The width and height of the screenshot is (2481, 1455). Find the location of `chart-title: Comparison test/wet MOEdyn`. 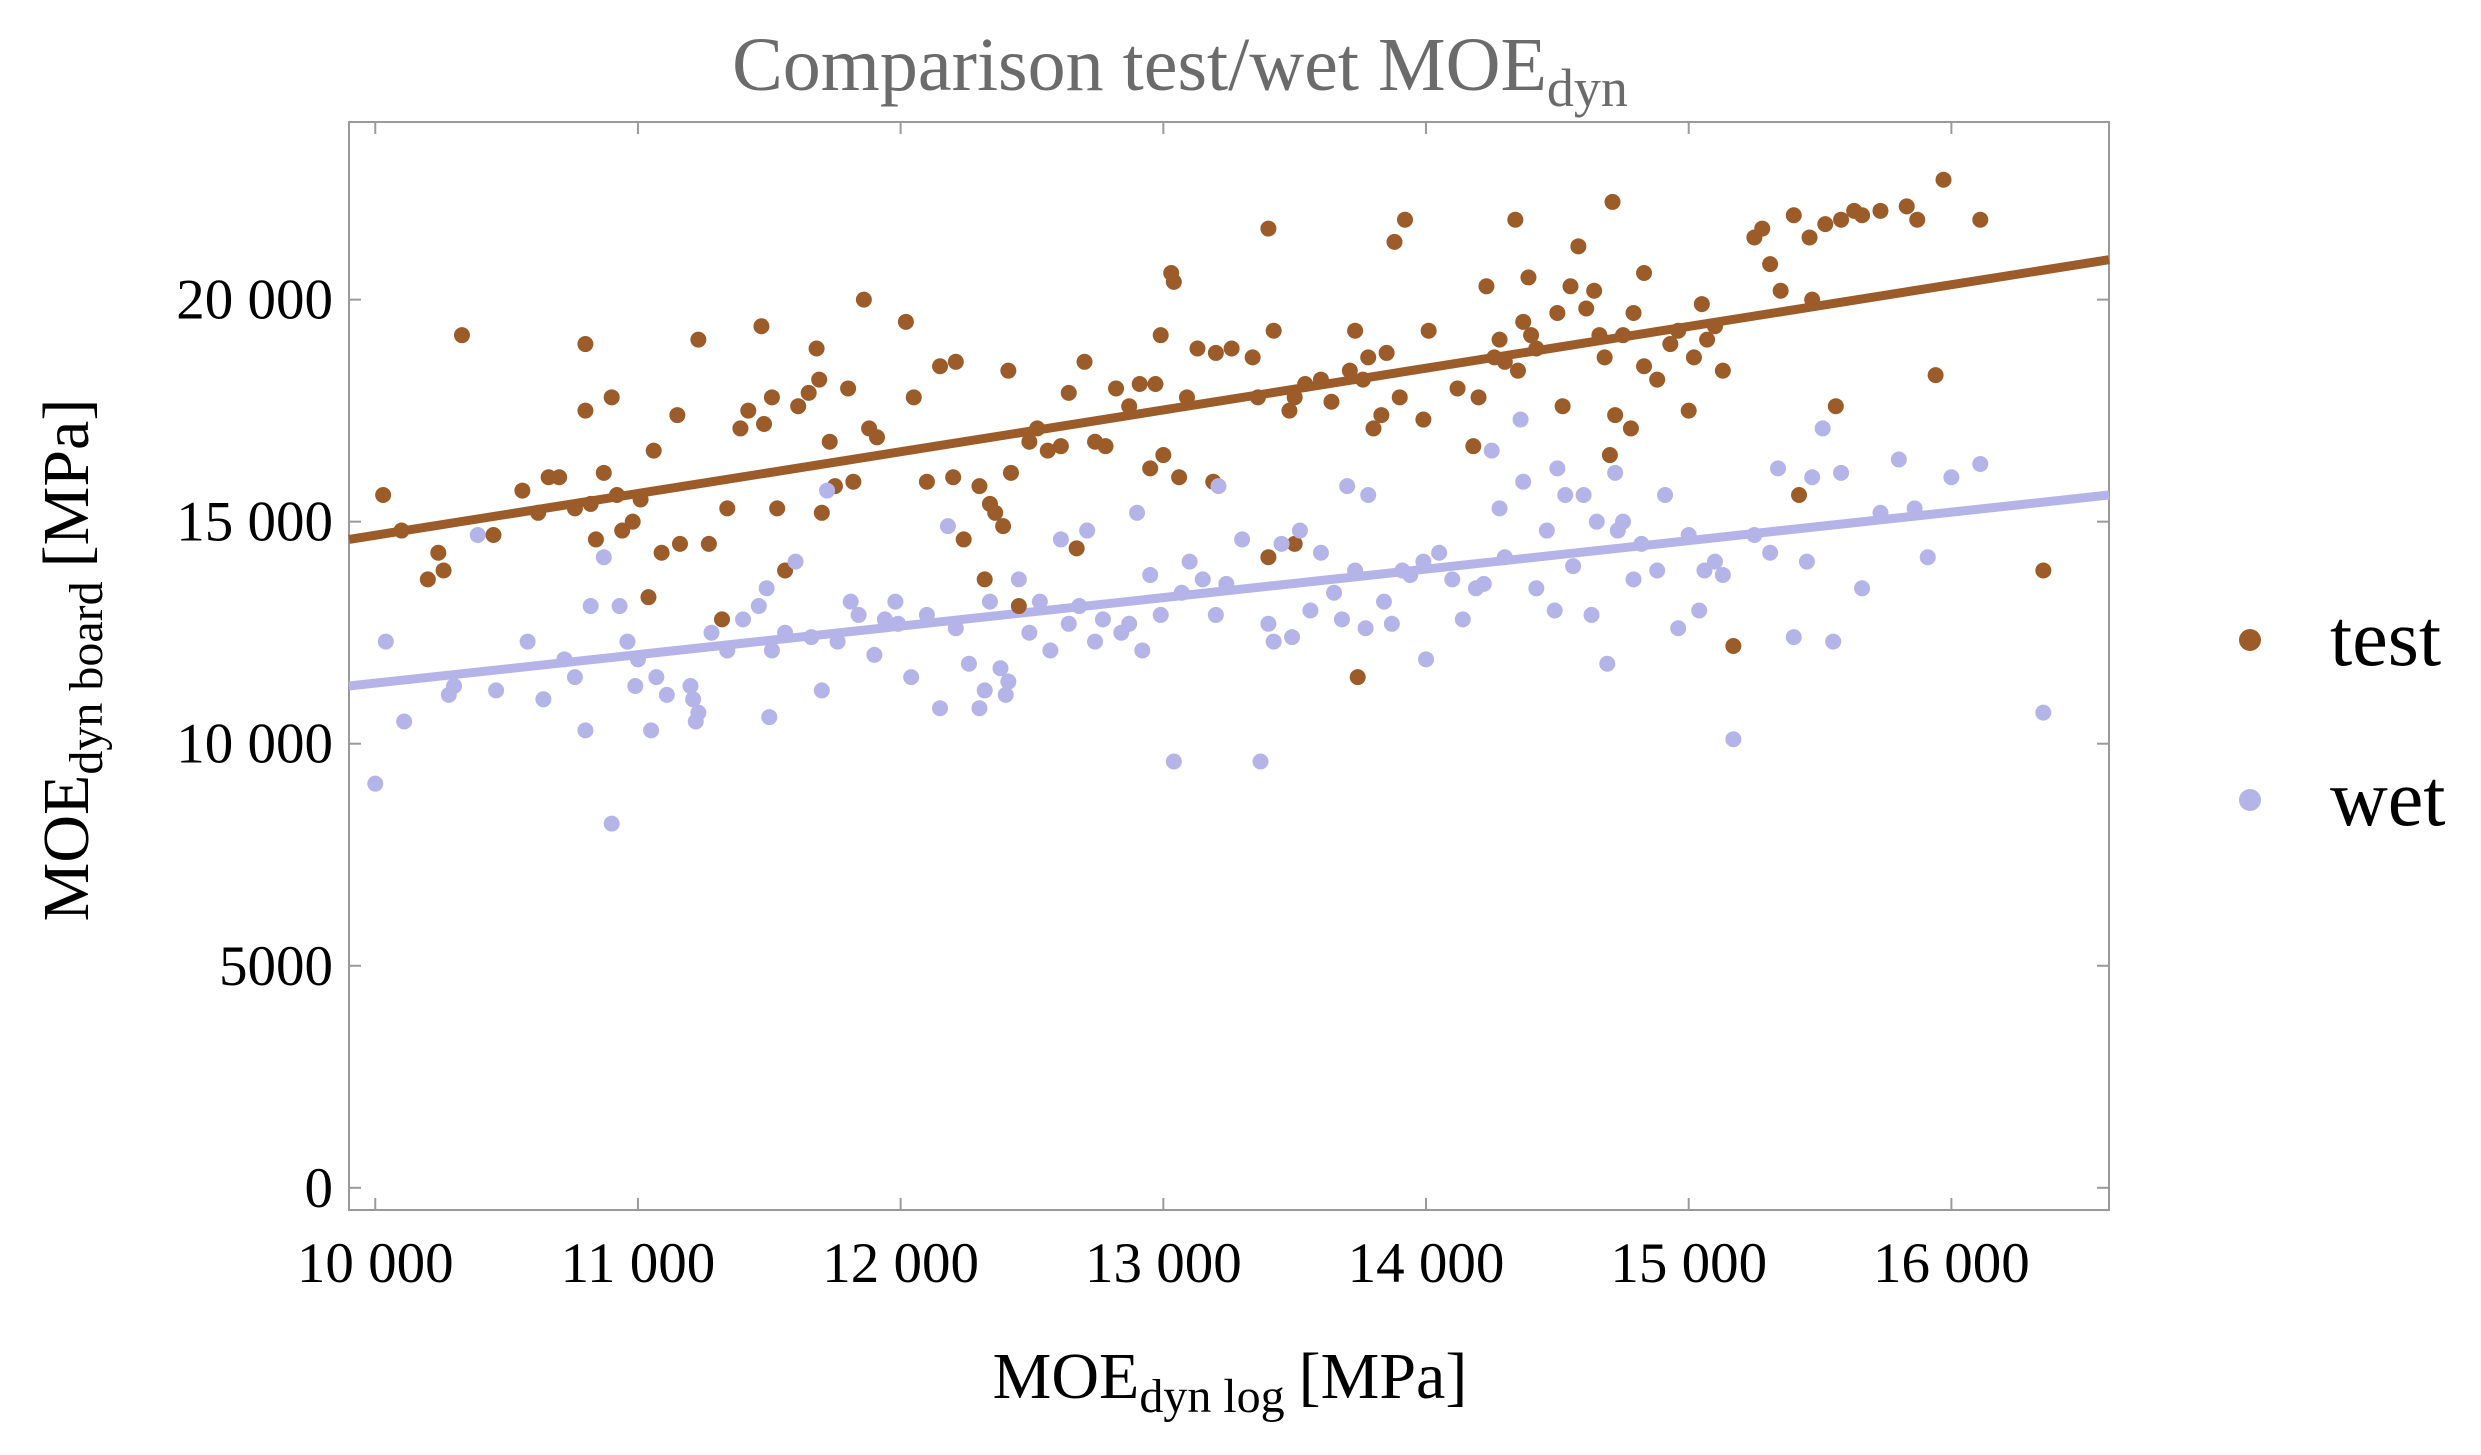

chart-title: Comparison test/wet MOEdyn is located at coordinates (1180, 70).